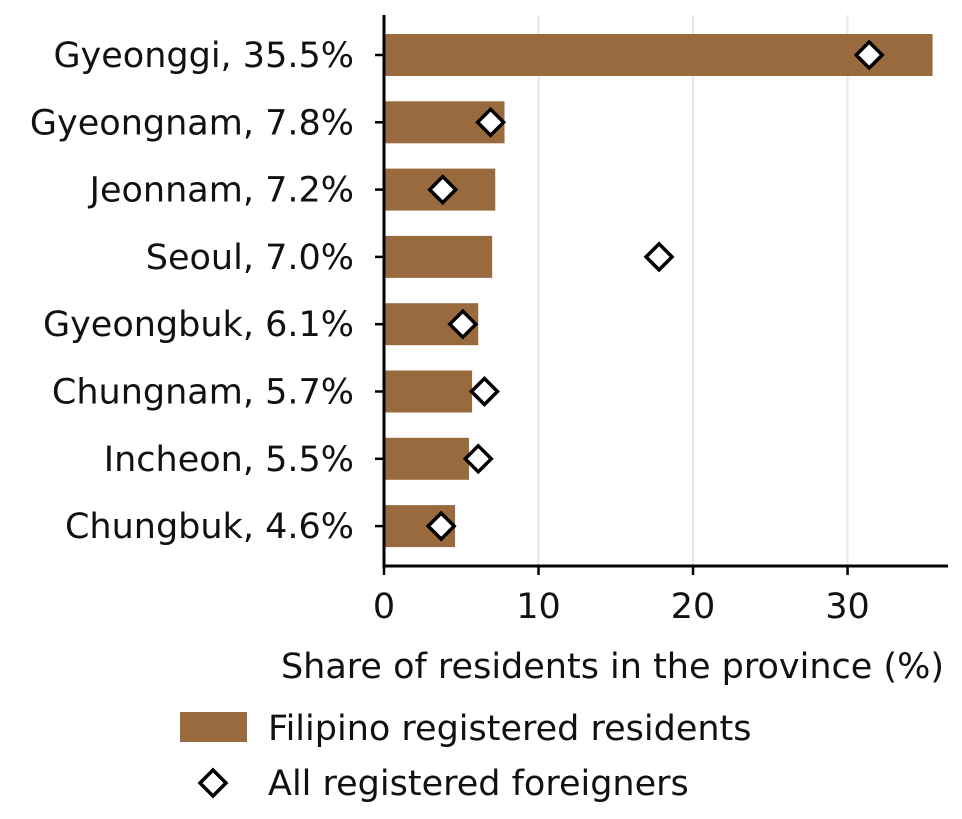 The width and height of the screenshot is (962, 819). I want to click on x-axis-title: Share of residents in the province (%), so click(612, 667).